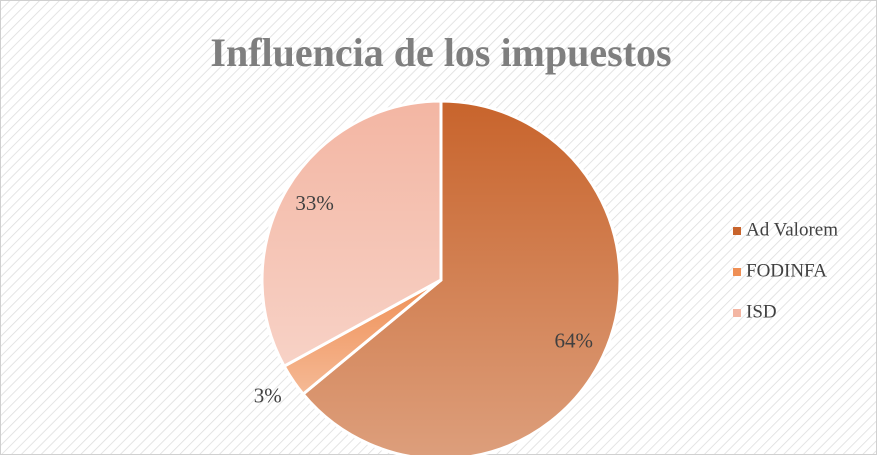  I want to click on legend: Ad Valorem FODINFA ISD, so click(785, 270).